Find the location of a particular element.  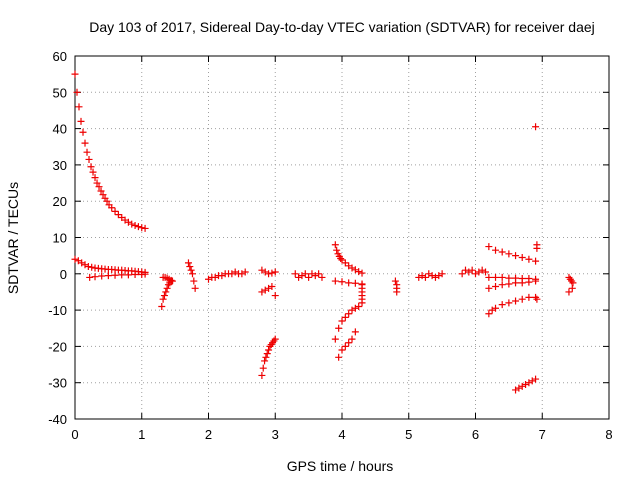

y-tick-label: 40 is located at coordinates (60, 129).